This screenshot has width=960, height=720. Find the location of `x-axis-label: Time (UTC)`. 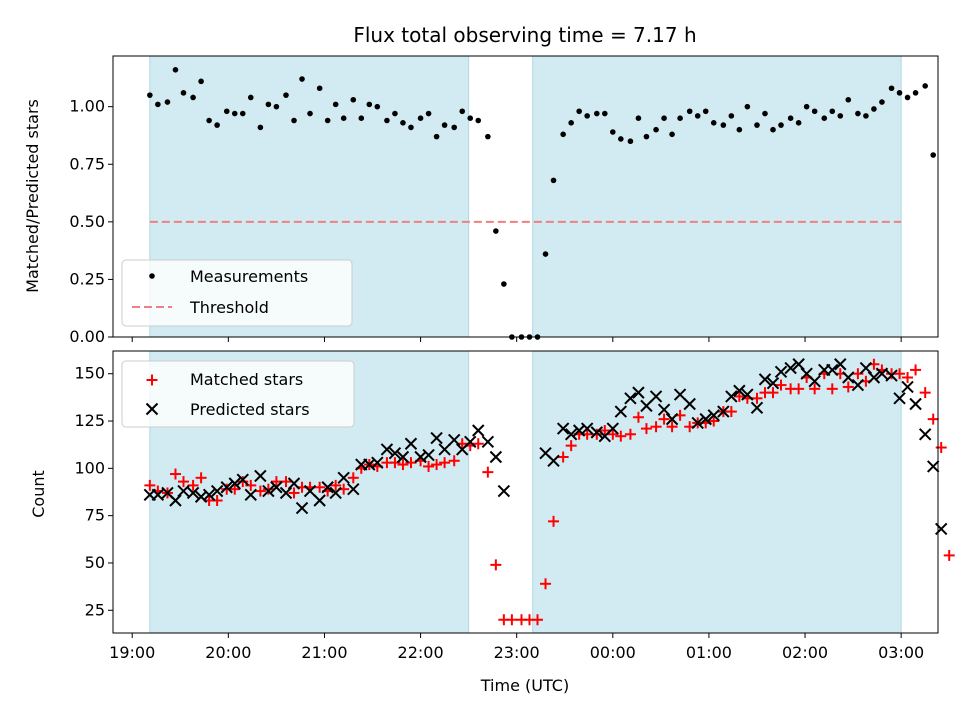

x-axis-label: Time (UTC) is located at coordinates (524, 685).